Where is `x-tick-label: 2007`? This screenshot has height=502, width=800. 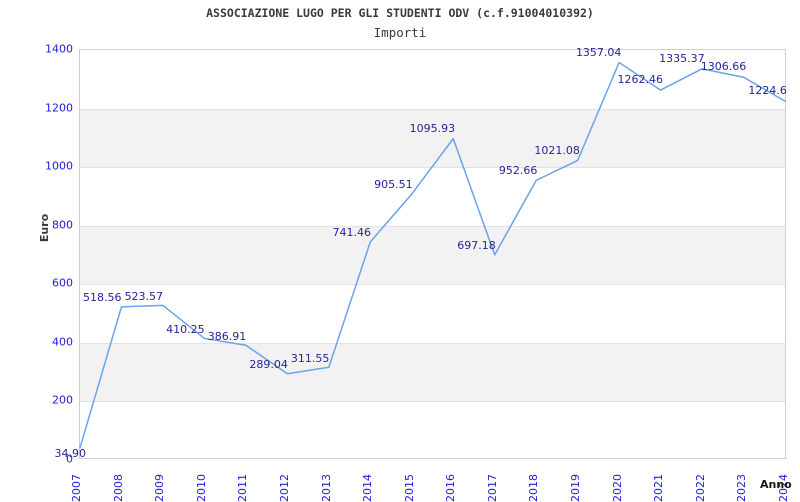 x-tick-label: 2007 is located at coordinates (76, 488).